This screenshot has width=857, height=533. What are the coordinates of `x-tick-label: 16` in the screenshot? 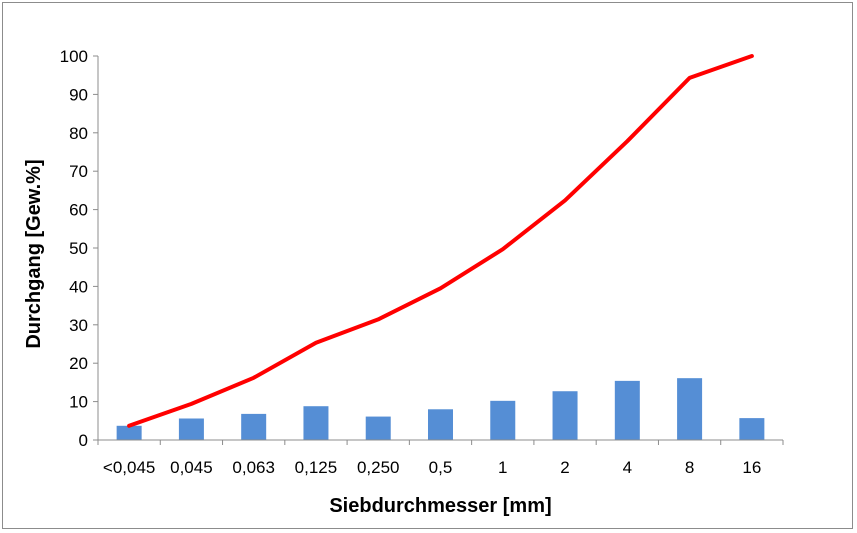 It's located at (751, 467).